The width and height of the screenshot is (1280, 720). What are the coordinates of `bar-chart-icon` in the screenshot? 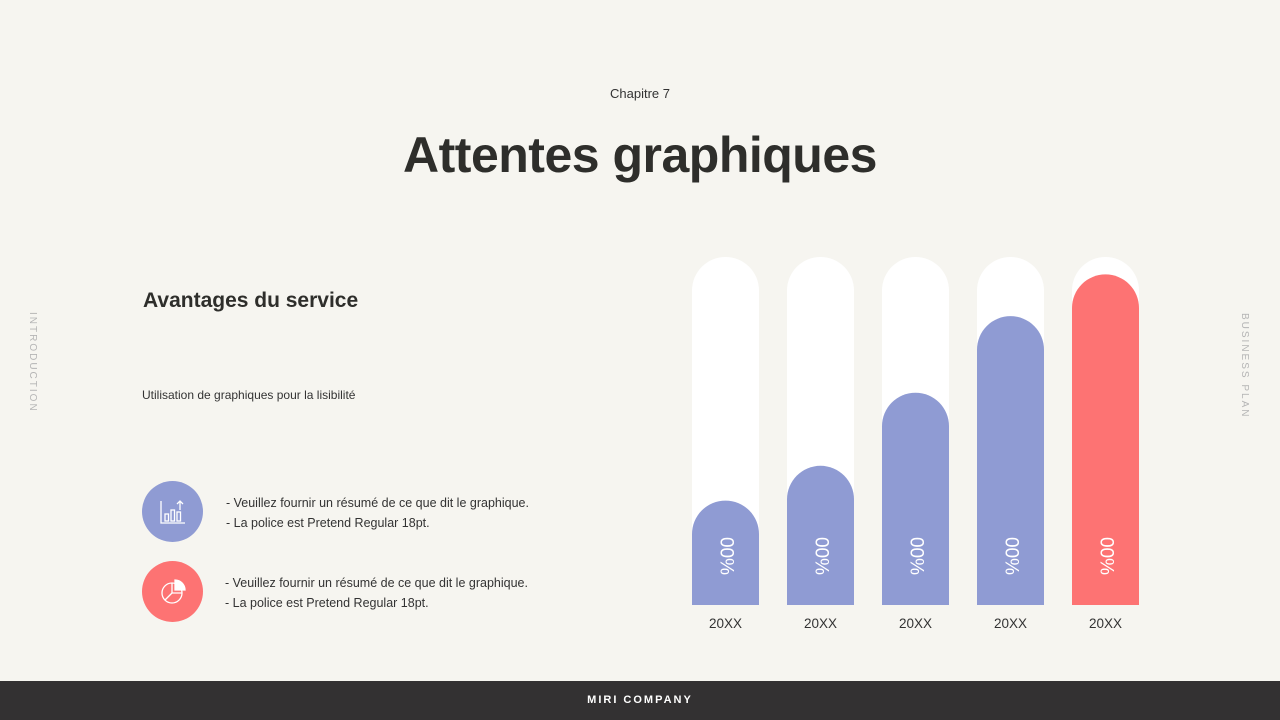 It's located at (172, 511).